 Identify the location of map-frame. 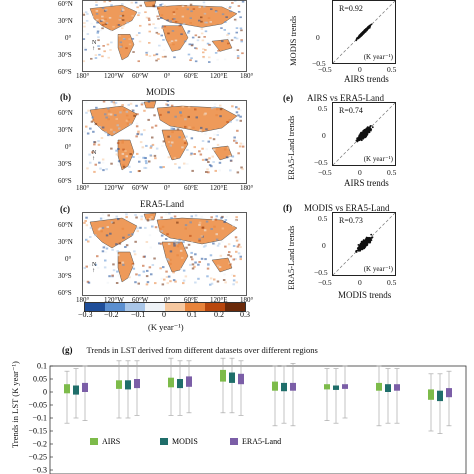
(164, 36).